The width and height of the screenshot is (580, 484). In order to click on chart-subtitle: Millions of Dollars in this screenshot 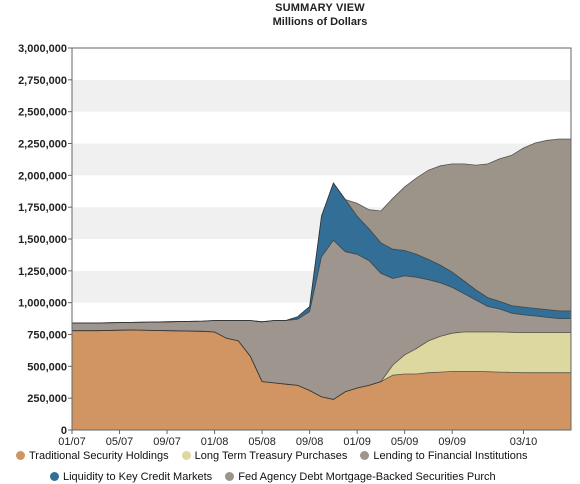, I will do `click(320, 22)`.